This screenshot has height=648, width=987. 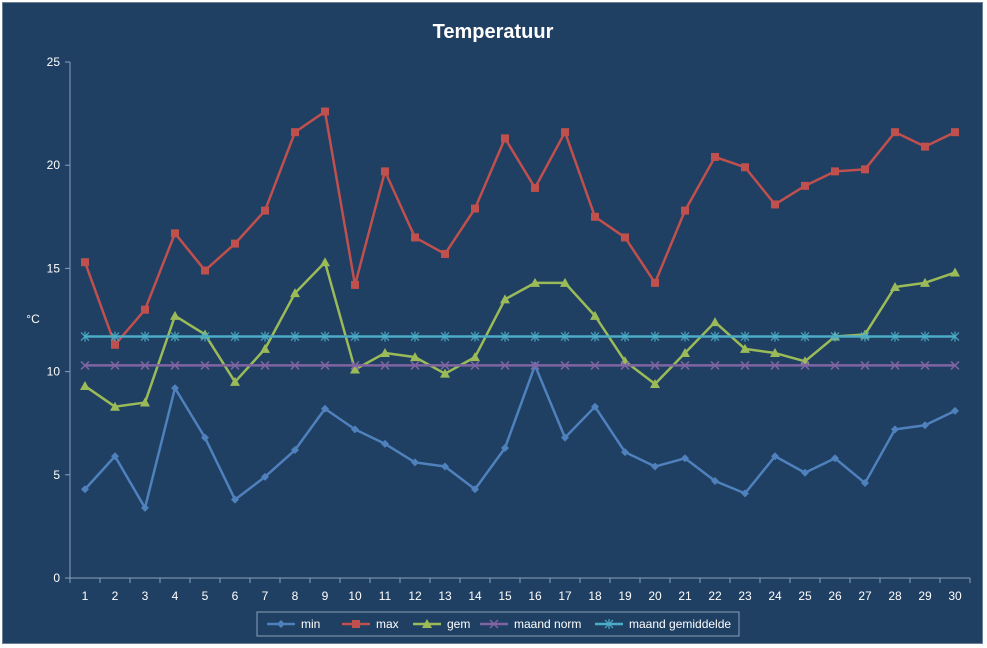 What do you see at coordinates (427, 623) in the screenshot?
I see `legend-marker-gem` at bounding box center [427, 623].